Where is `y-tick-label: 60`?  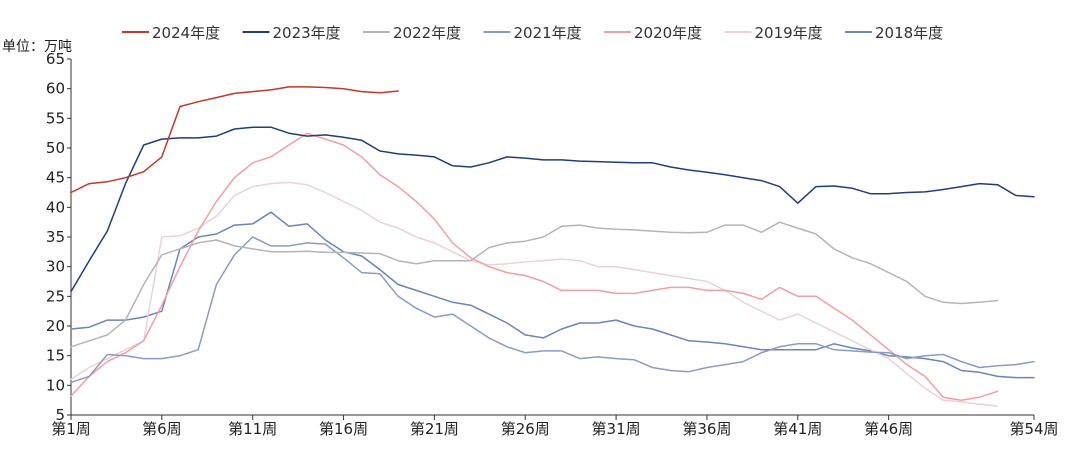
y-tick-label: 60 is located at coordinates (55, 89).